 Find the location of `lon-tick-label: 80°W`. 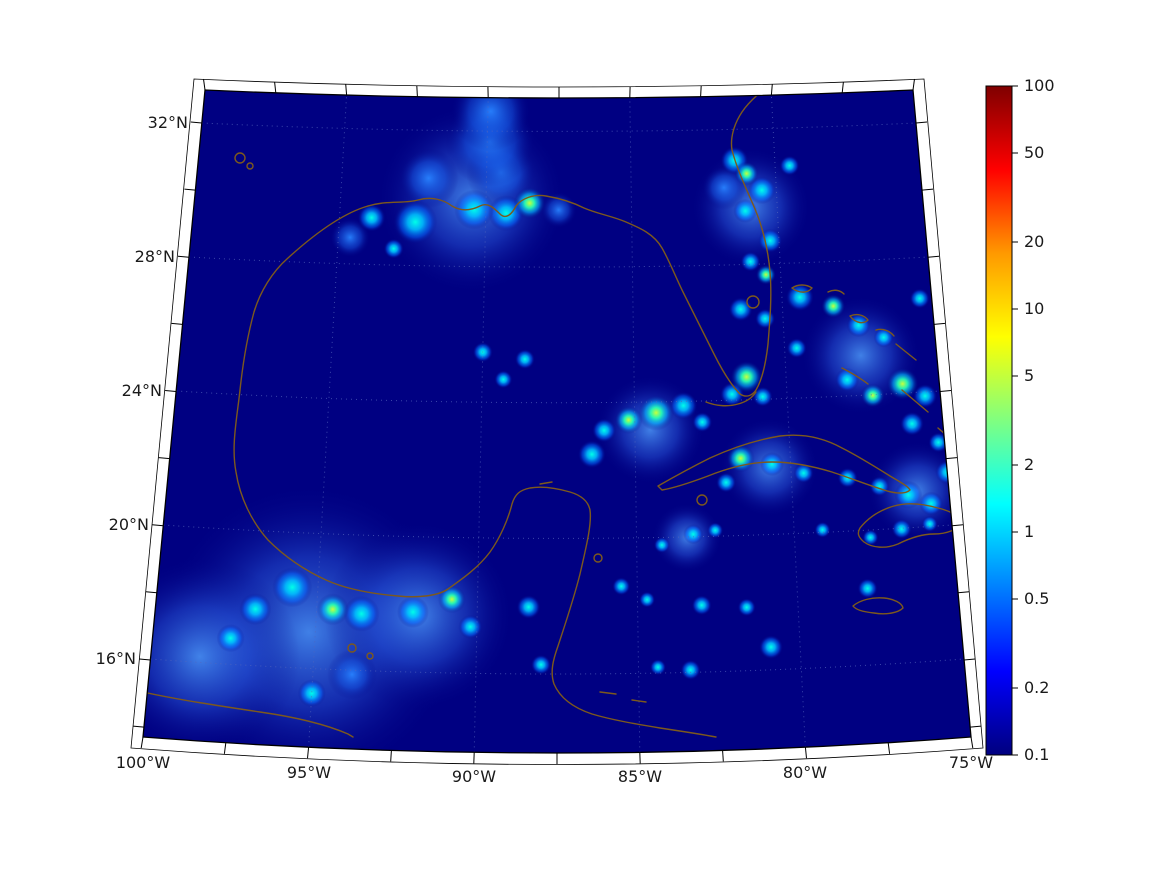

lon-tick-label: 80°W is located at coordinates (805, 772).